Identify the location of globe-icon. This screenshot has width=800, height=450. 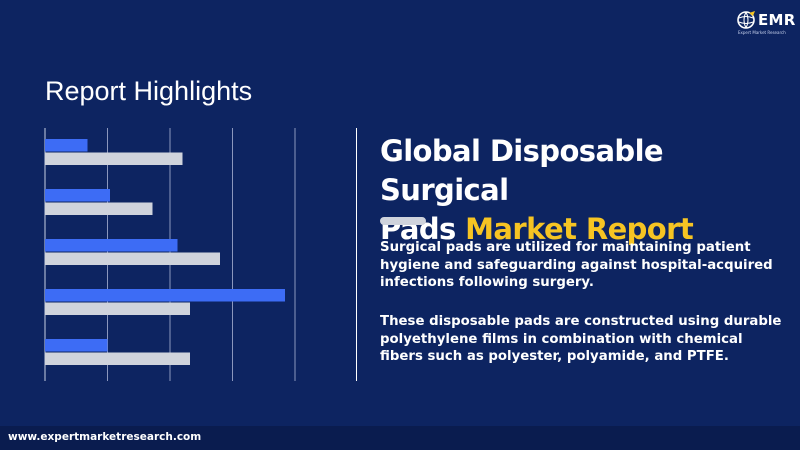
(746, 20).